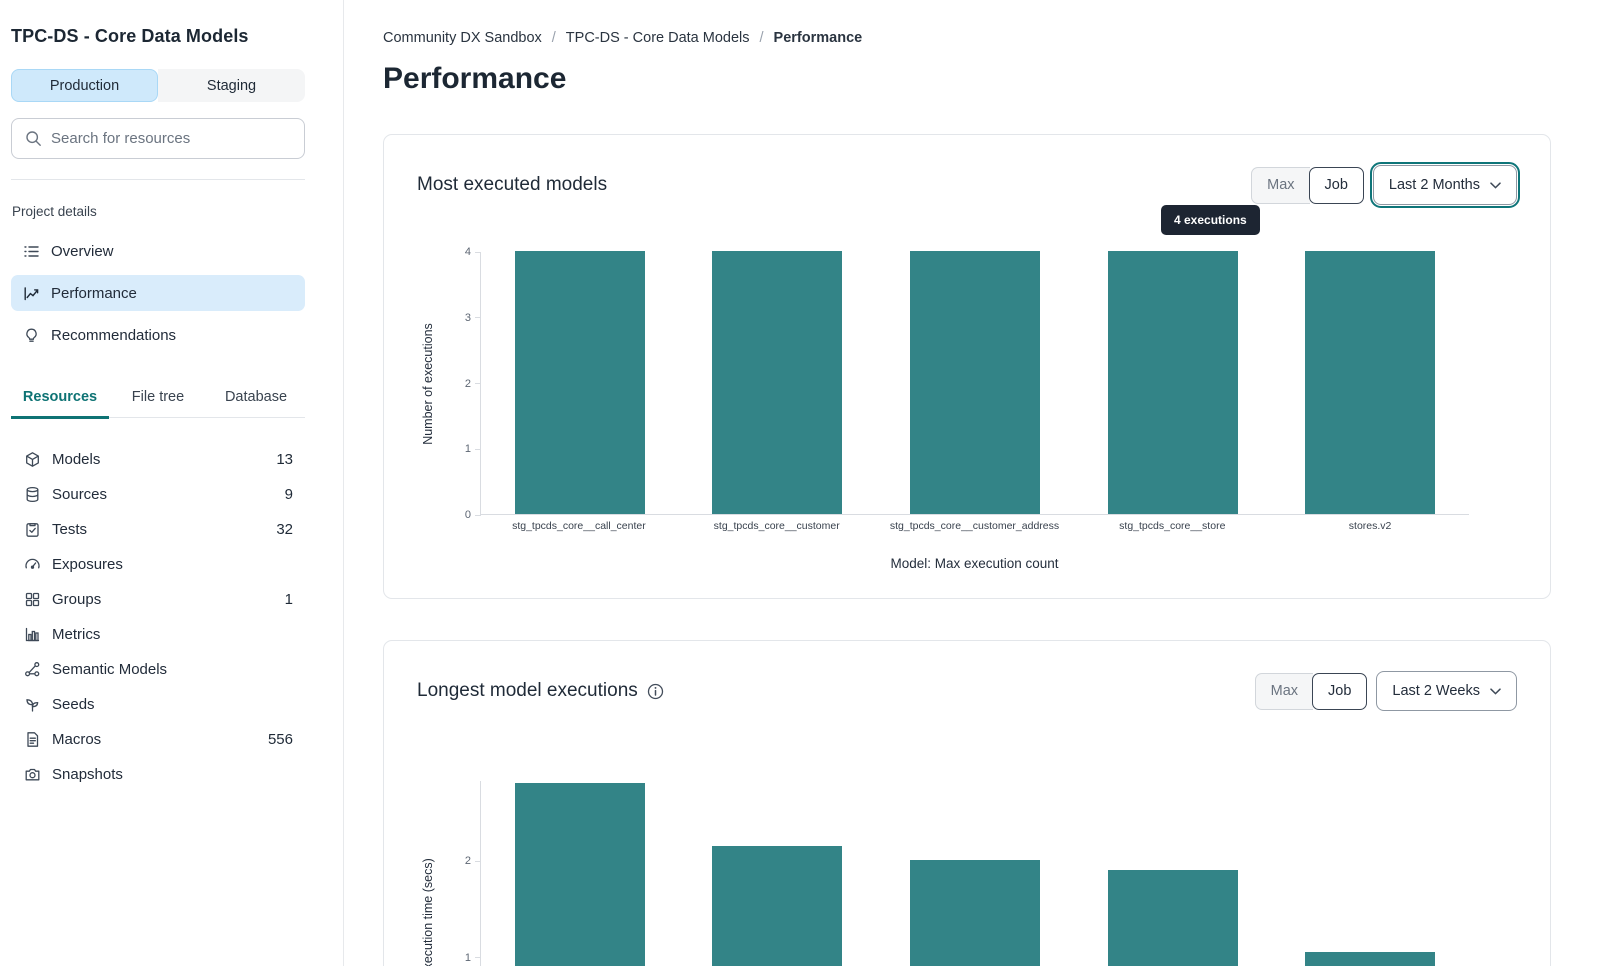 Image resolution: width=1621 pixels, height=966 pixels. What do you see at coordinates (77, 739) in the screenshot?
I see `resource-item-label: Macros` at bounding box center [77, 739].